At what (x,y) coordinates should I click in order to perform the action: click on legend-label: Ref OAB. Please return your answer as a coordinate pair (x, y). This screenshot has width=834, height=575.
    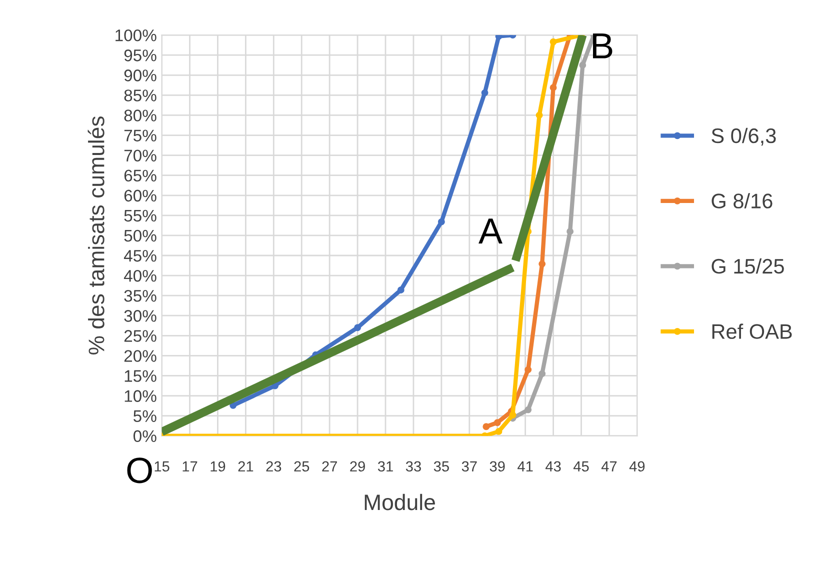
    Looking at the image, I should click on (752, 331).